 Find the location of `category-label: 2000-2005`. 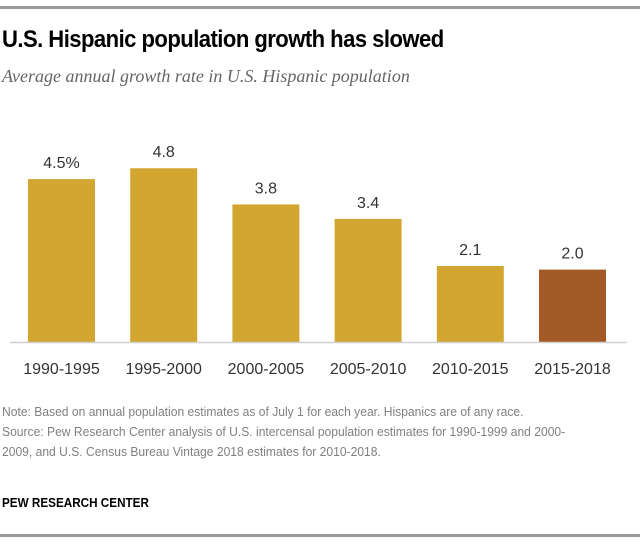

category-label: 2000-2005 is located at coordinates (266, 369).